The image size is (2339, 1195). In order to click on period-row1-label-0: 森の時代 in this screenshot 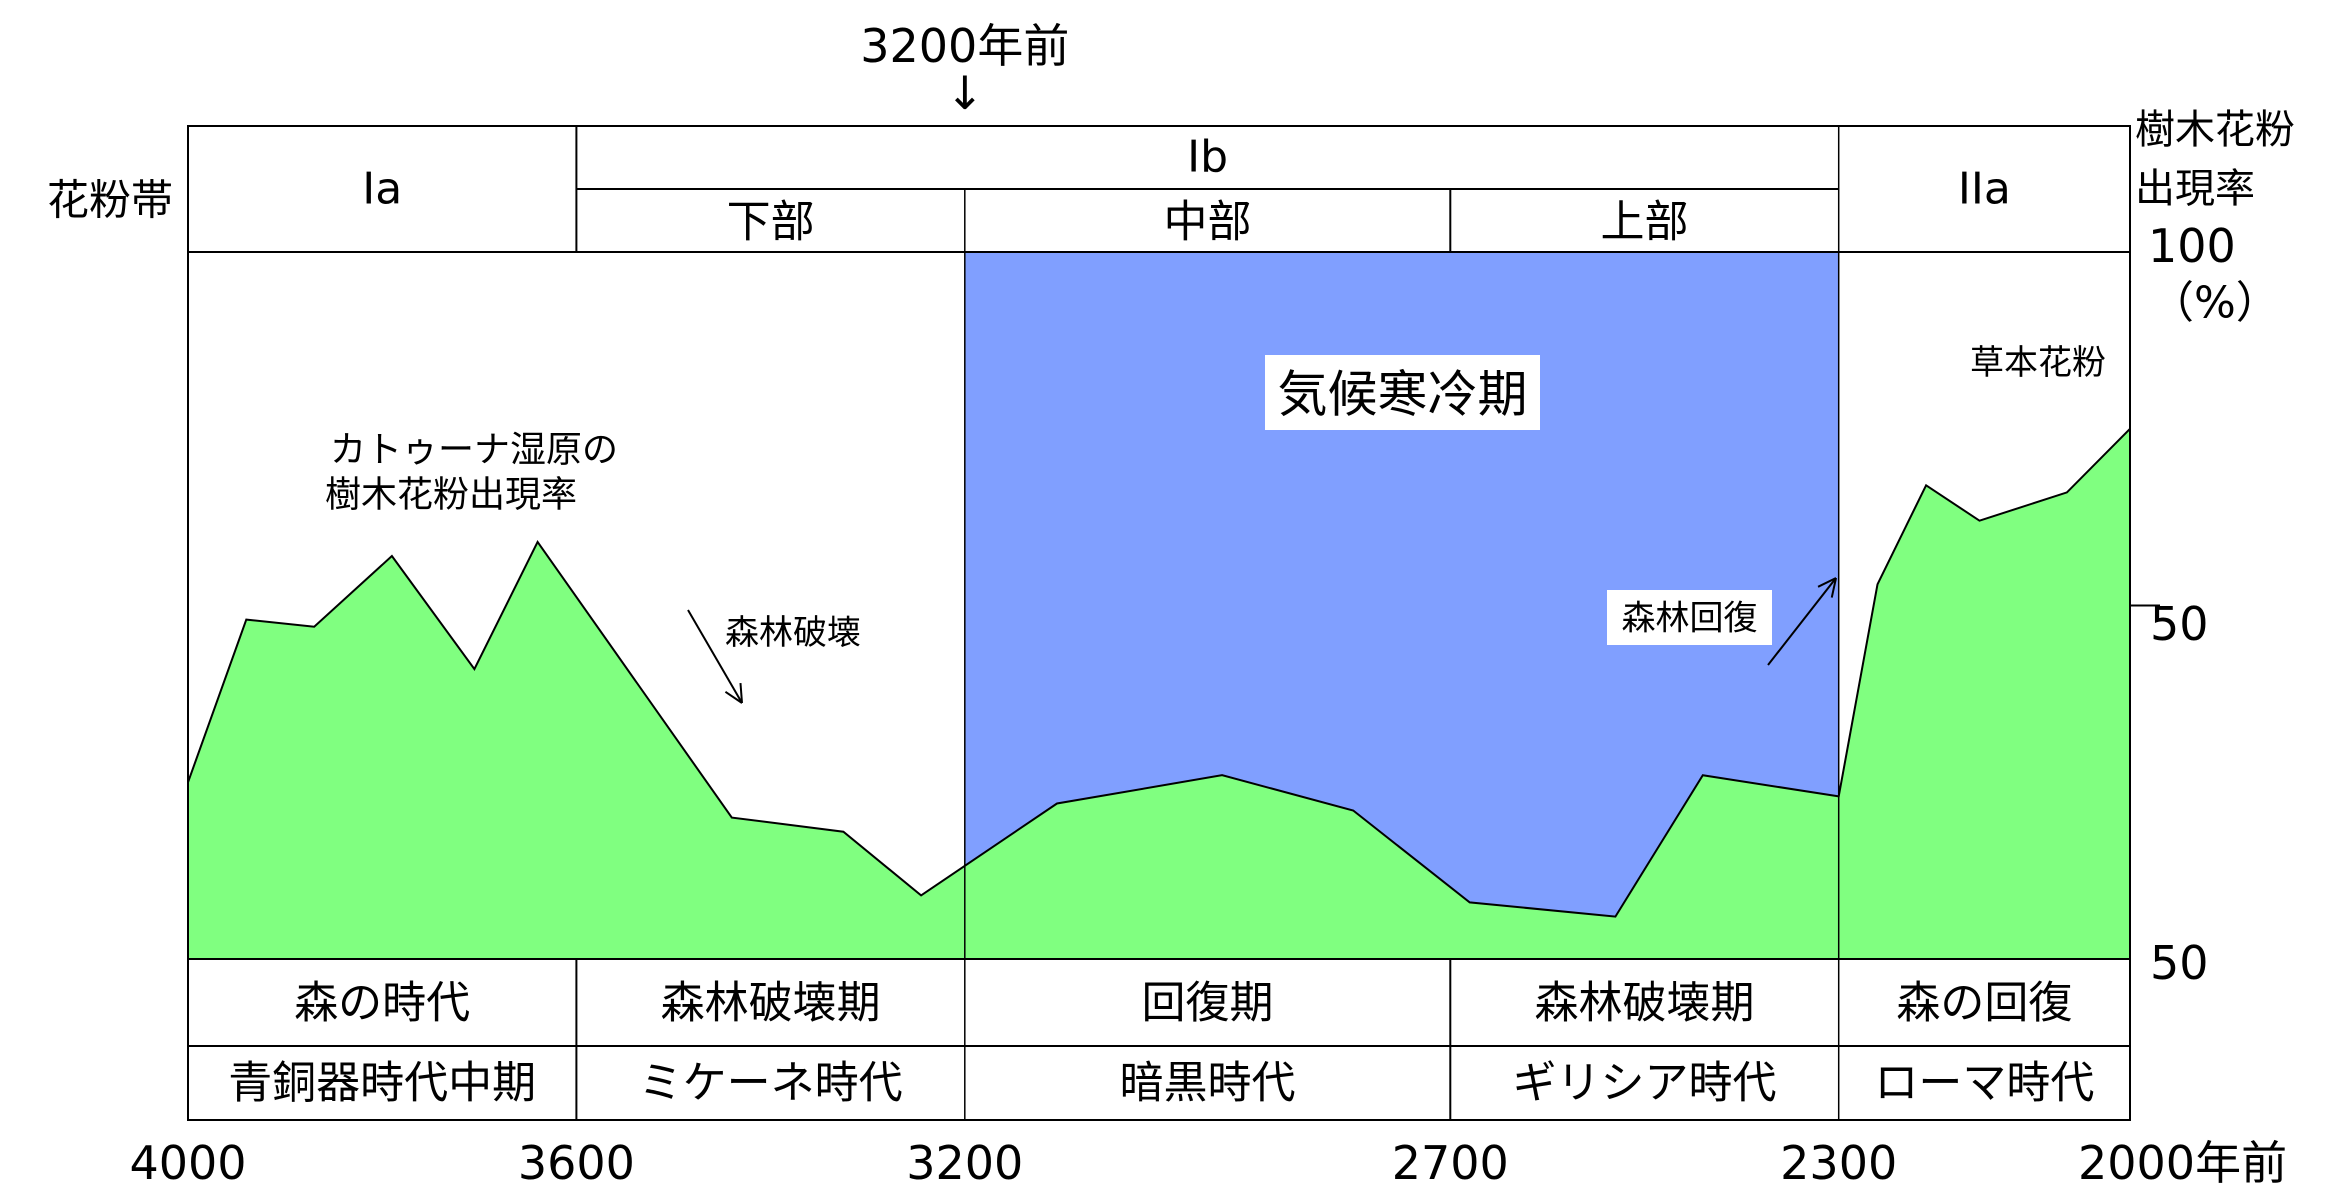, I will do `click(382, 1003)`.